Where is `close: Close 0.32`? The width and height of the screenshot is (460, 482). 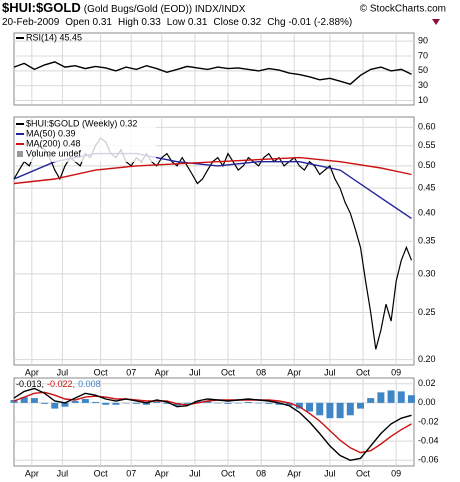 close: Close 0.32 is located at coordinates (237, 22).